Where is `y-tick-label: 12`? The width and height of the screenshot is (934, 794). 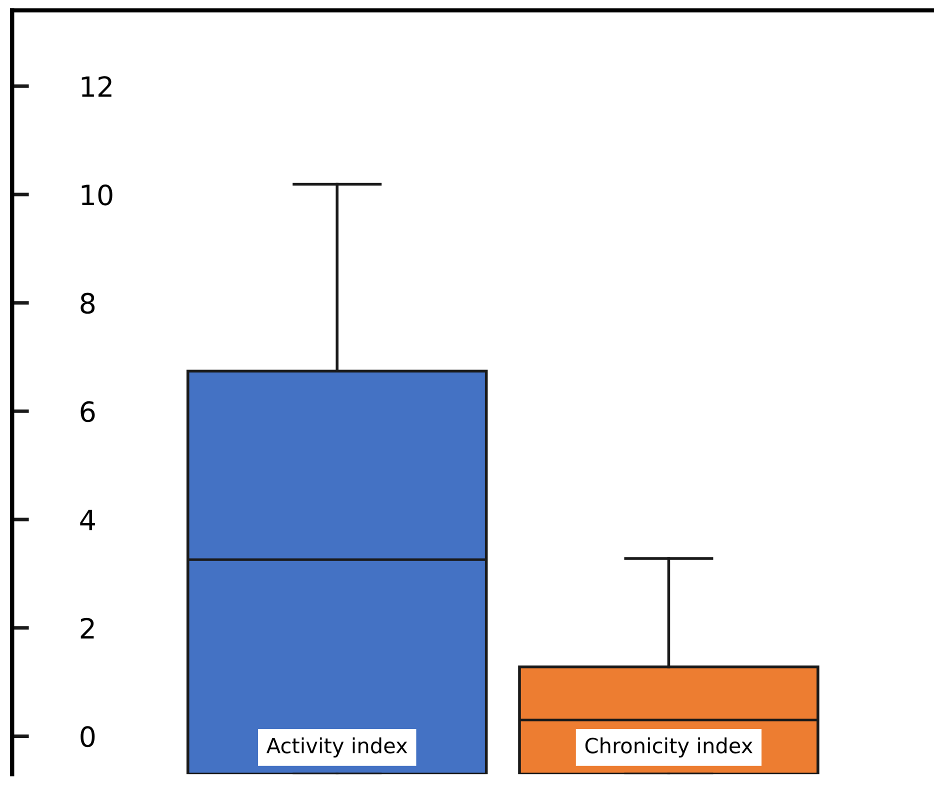 y-tick-label: 12 is located at coordinates (97, 86).